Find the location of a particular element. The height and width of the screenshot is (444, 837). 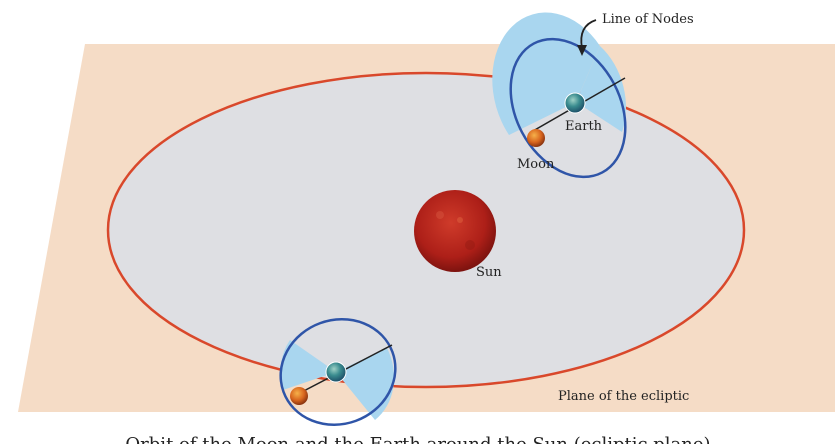

earth-lower is located at coordinates (336, 372).